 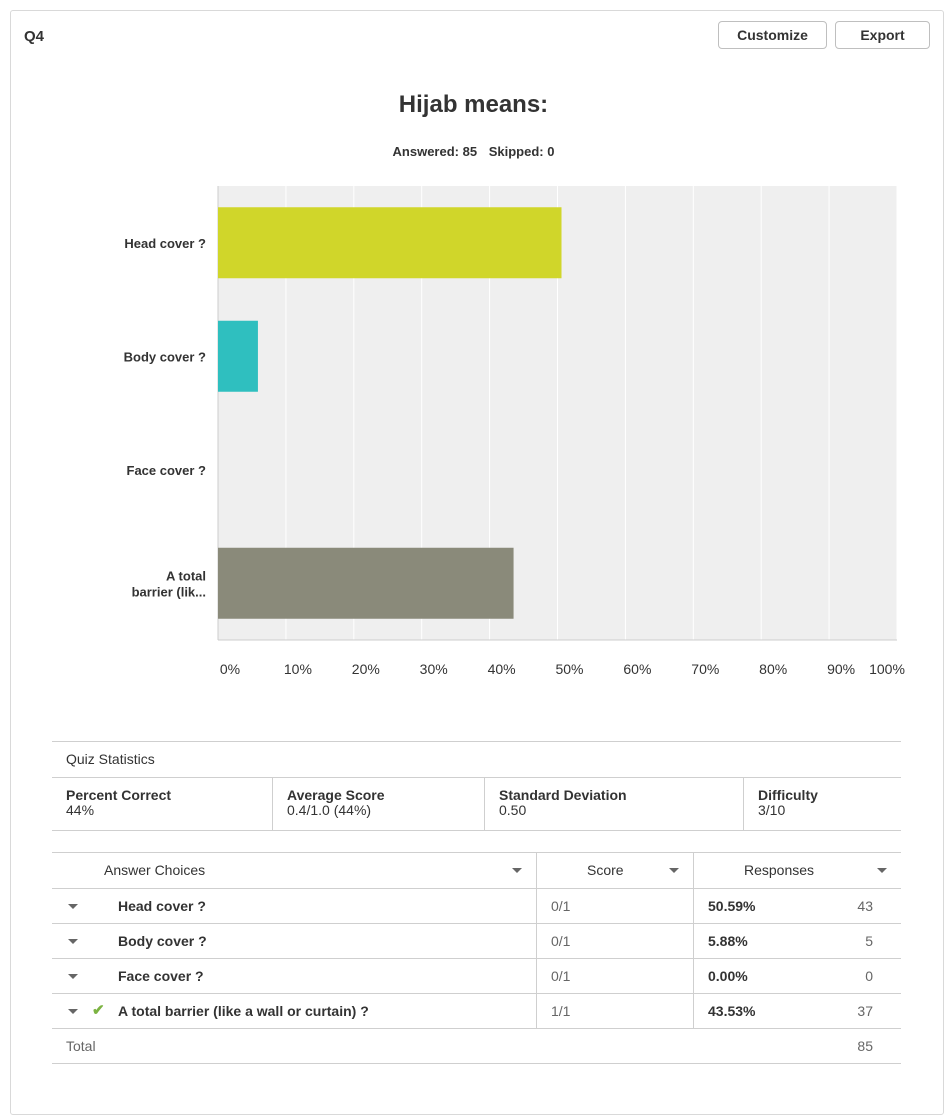 I want to click on question-number: Q4, so click(x=34, y=36).